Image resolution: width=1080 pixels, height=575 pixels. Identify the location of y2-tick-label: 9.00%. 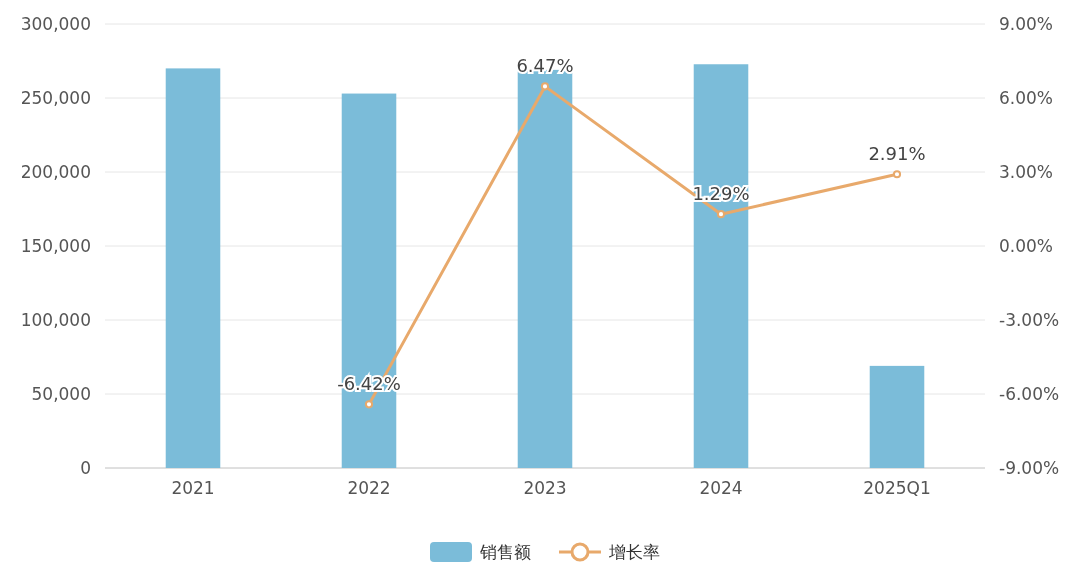
(1026, 23).